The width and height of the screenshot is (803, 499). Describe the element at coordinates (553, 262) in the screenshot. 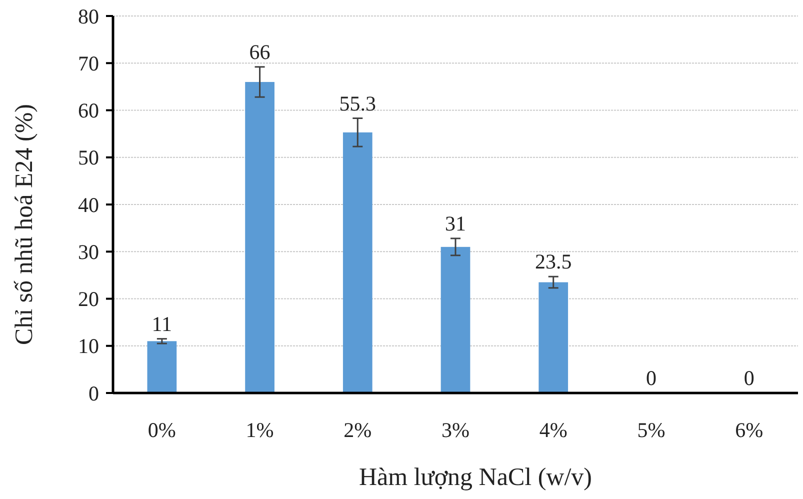

I see `data-label: 23.5` at that location.